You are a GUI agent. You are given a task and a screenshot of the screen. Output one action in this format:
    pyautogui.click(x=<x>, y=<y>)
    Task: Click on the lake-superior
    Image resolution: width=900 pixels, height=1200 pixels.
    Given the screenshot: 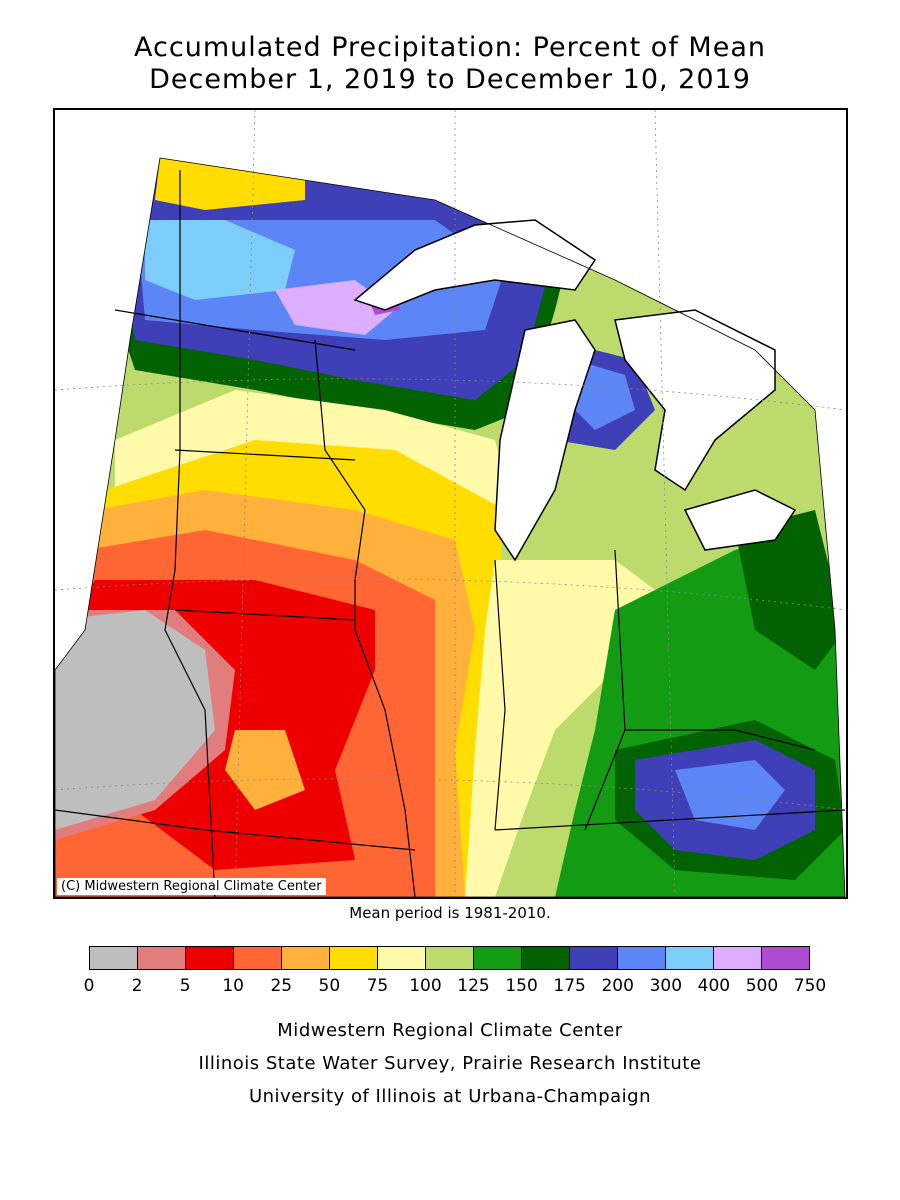 What is the action you would take?
    pyautogui.click(x=475, y=265)
    